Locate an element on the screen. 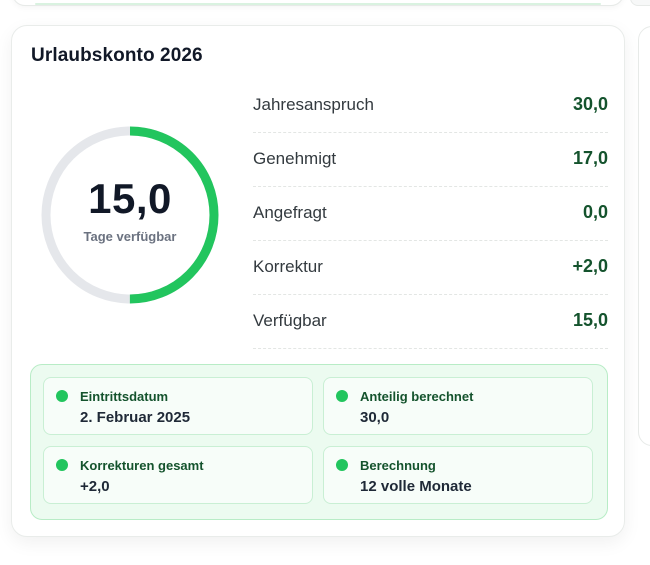 The height and width of the screenshot is (565, 650). stat-row-correction: Korrektur +2,0 is located at coordinates (430, 268).